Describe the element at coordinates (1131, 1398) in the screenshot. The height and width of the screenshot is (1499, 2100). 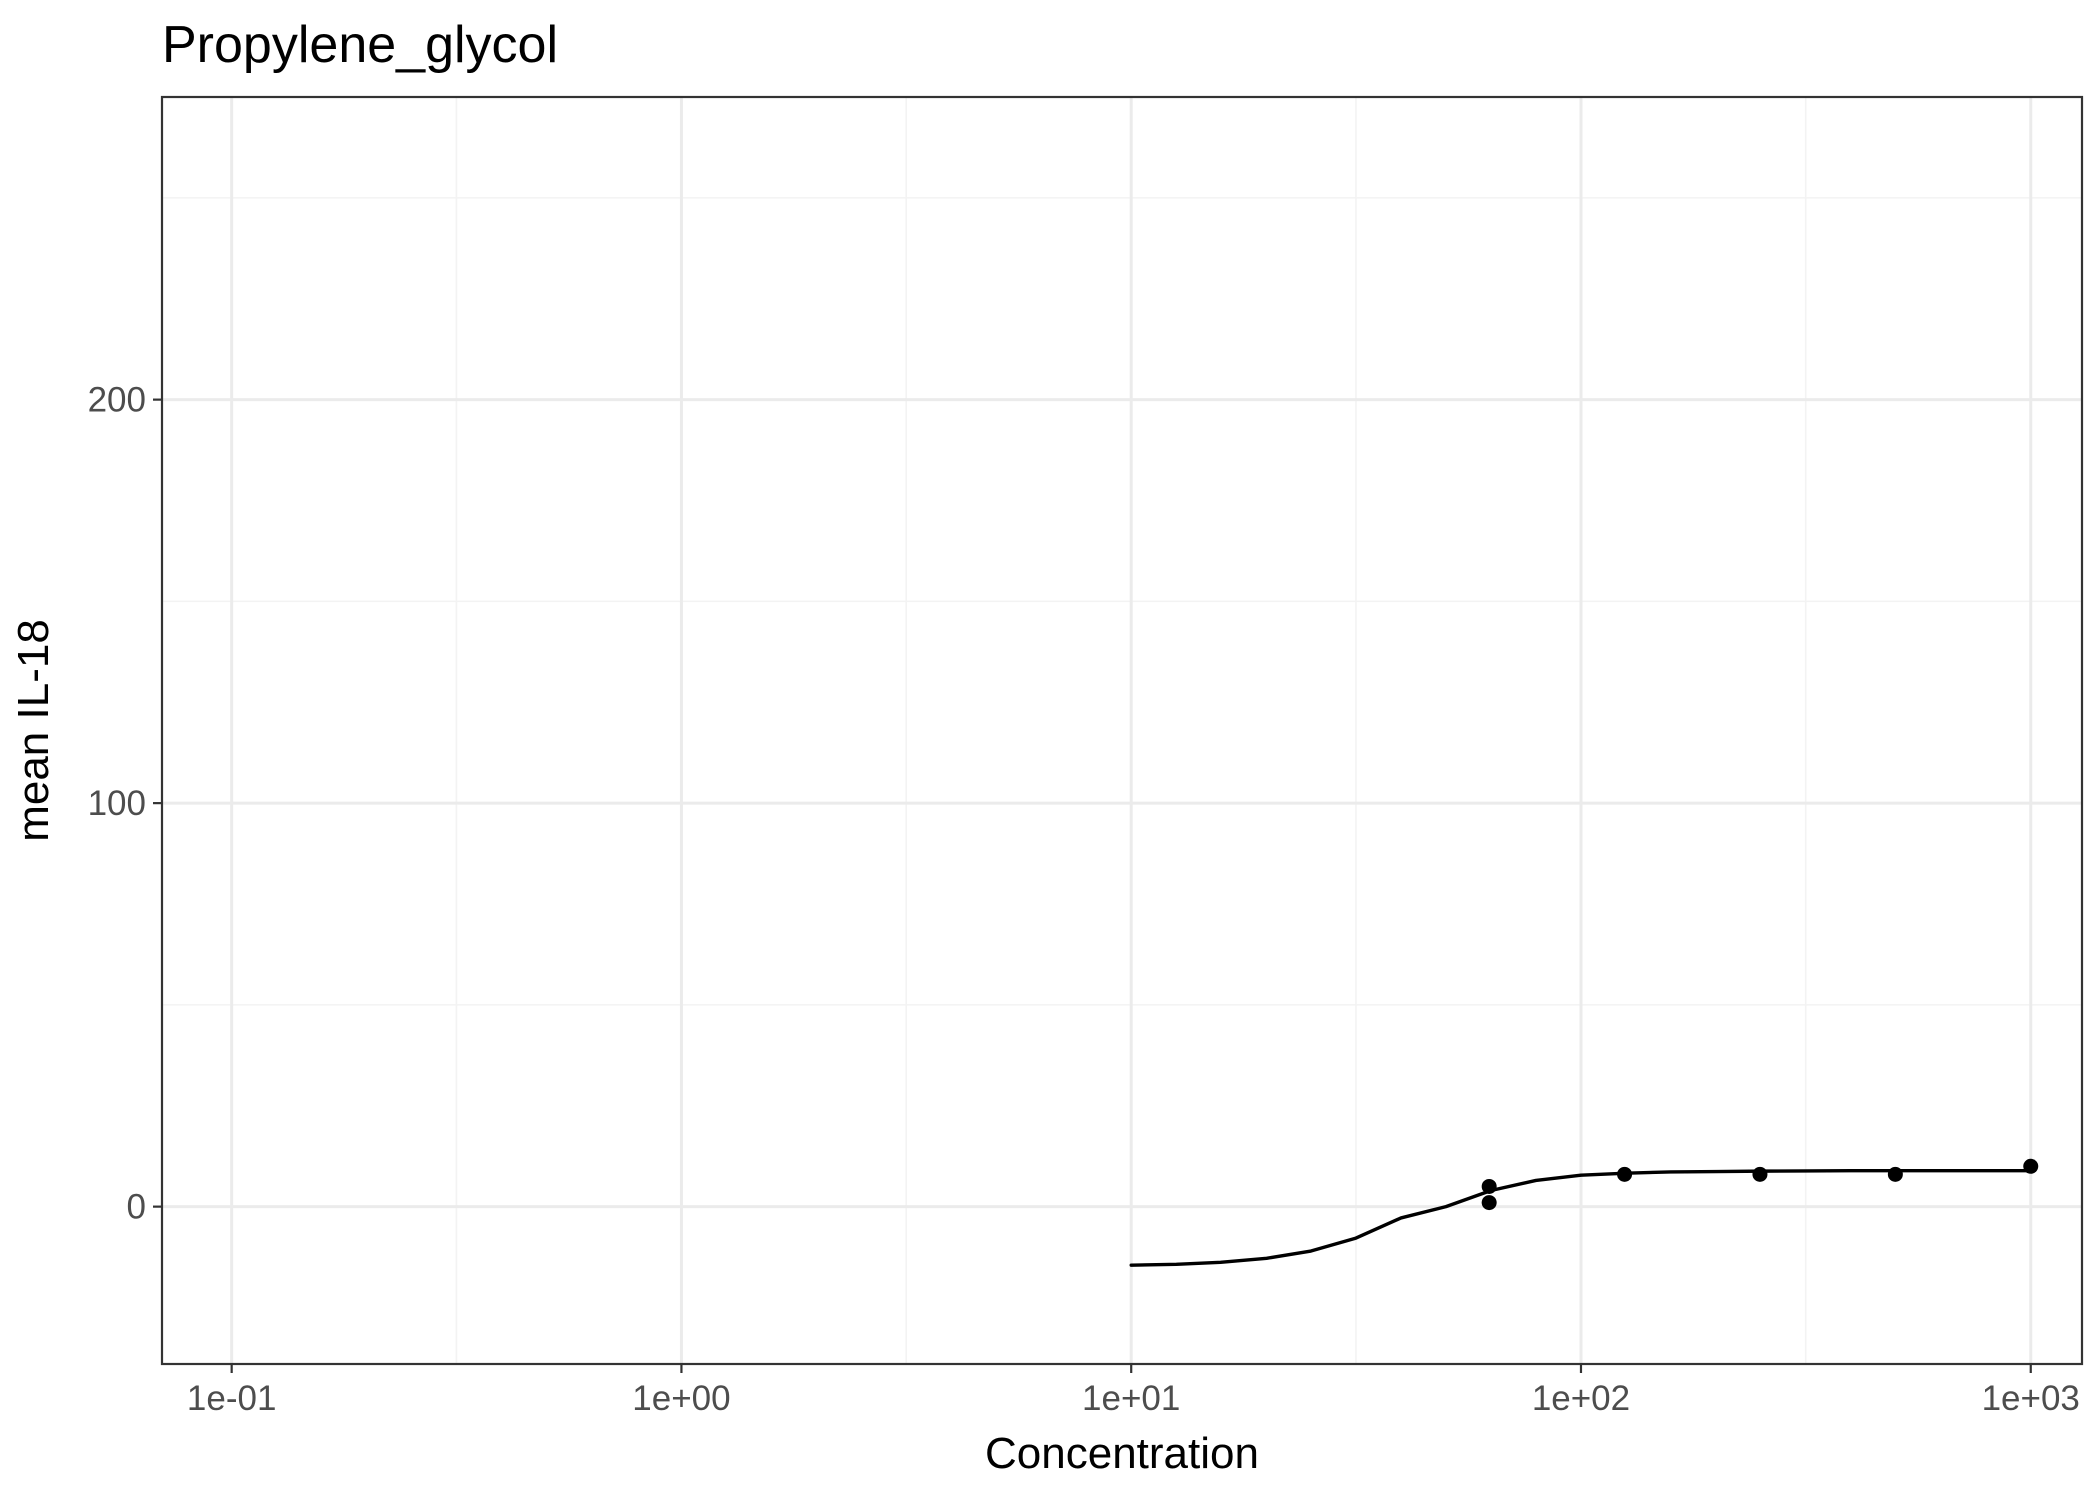
I see `x-tick-label: 1e+01` at that location.